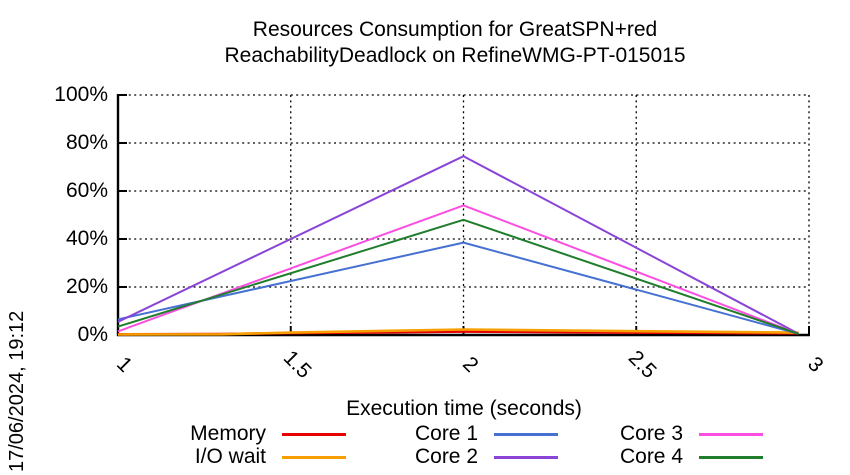 This screenshot has height=475, width=850. What do you see at coordinates (86, 190) in the screenshot?
I see `y-tick-label: 60%` at bounding box center [86, 190].